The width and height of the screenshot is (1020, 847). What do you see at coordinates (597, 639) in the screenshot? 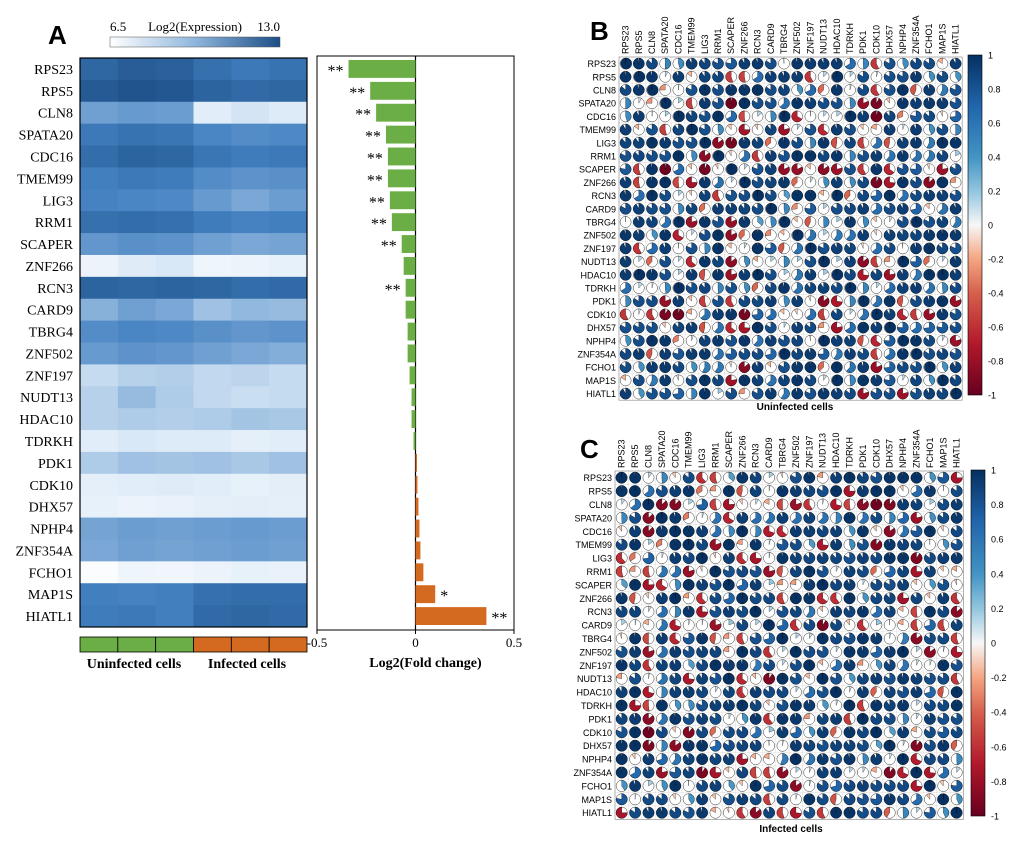
I see `corr-row-label: TBRG4` at bounding box center [597, 639].